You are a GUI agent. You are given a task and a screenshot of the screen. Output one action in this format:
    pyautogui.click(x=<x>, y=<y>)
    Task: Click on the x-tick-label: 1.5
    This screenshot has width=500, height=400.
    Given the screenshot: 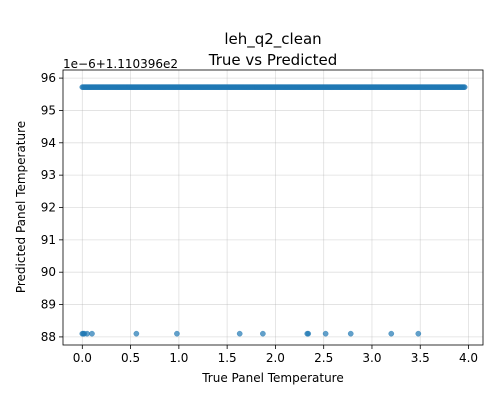 What is the action you would take?
    pyautogui.click(x=227, y=358)
    